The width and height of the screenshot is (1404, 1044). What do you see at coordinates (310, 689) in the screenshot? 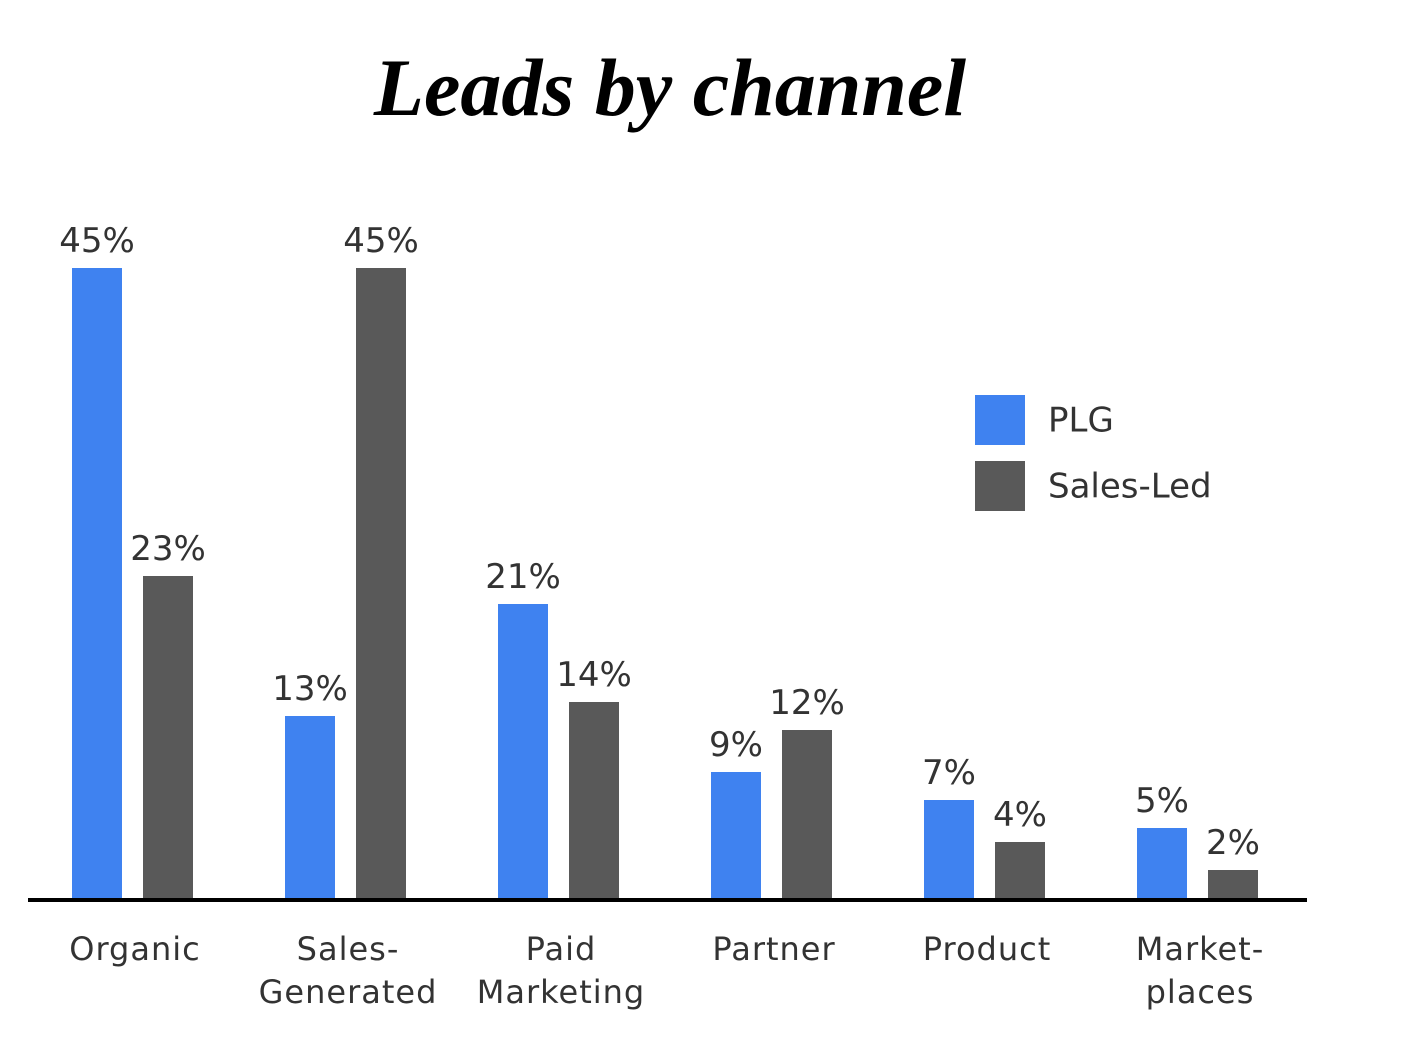
I see `value-label: 13%` at bounding box center [310, 689].